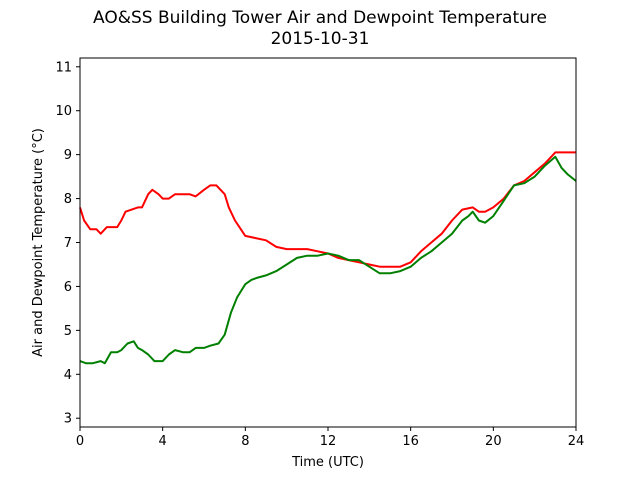  Describe the element at coordinates (410, 441) in the screenshot. I see `x-tick-label: 16` at that location.